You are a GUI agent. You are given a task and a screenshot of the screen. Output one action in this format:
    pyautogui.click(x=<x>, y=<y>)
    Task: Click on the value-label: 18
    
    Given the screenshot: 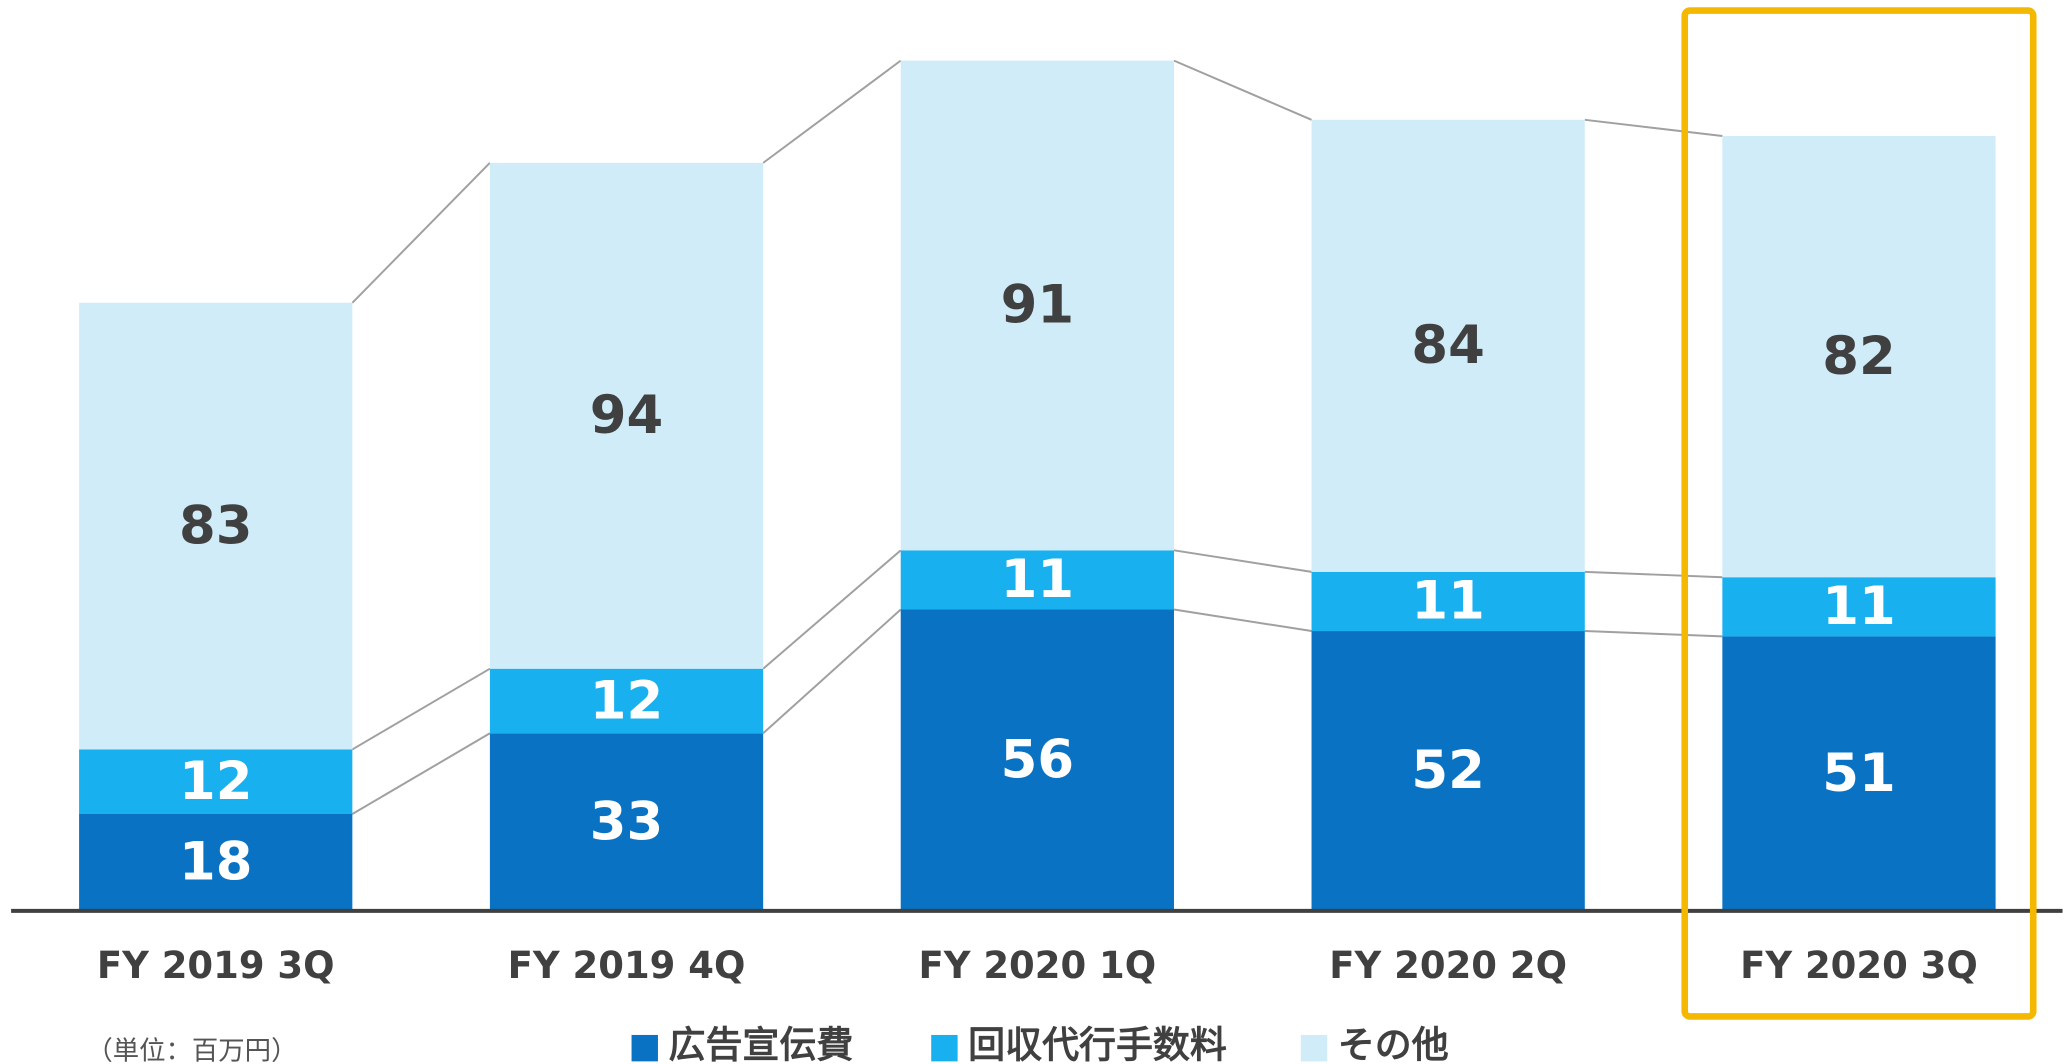 What is the action you would take?
    pyautogui.click(x=215, y=862)
    